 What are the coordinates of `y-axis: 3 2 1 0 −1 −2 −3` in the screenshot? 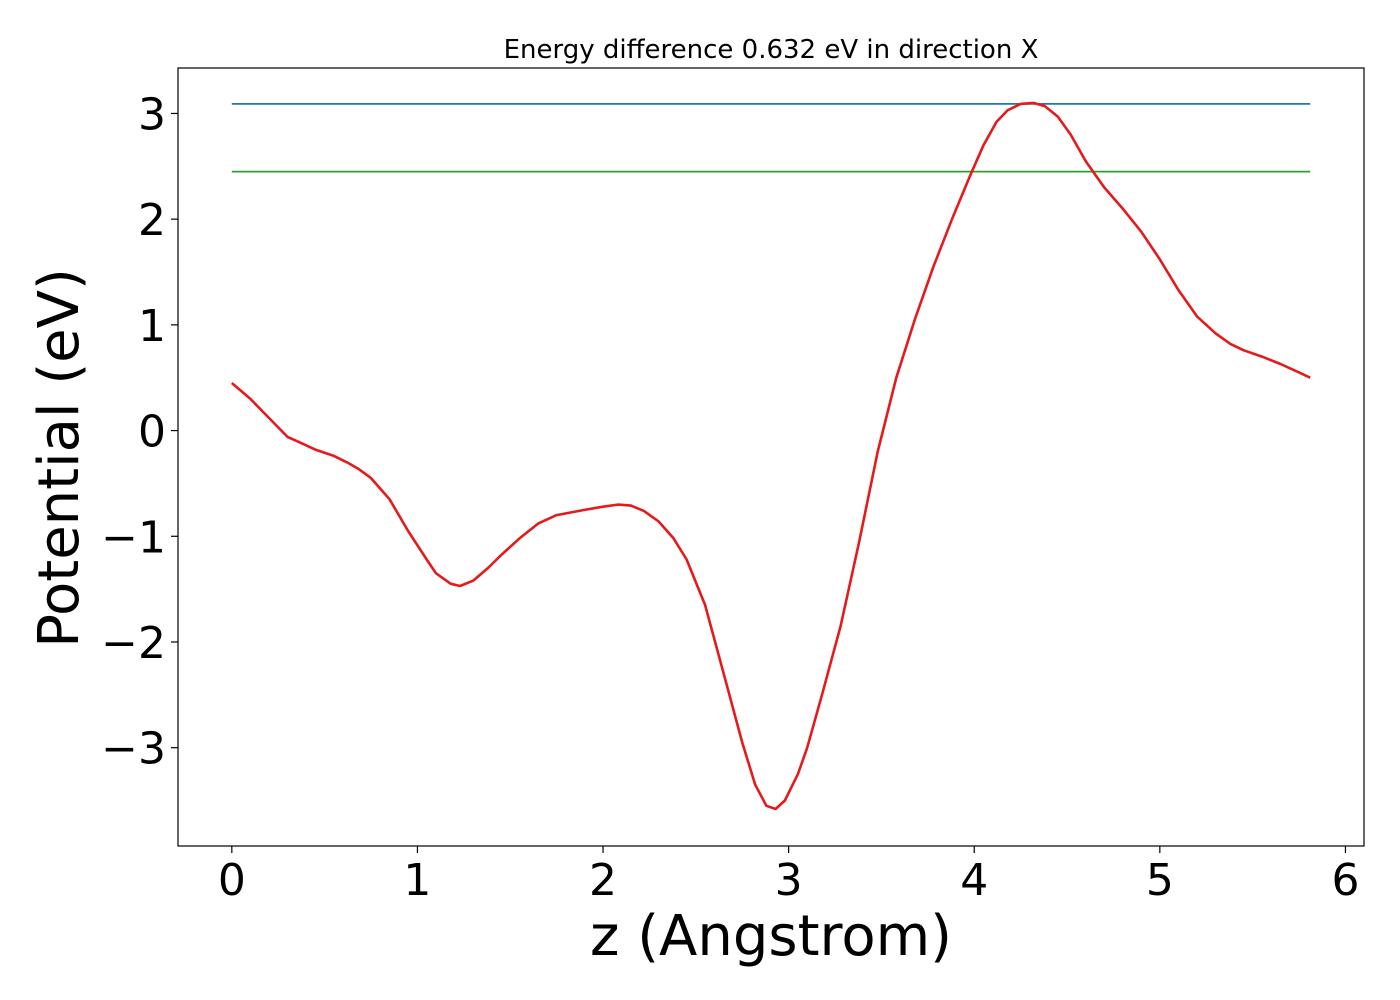 It's located at (139, 432).